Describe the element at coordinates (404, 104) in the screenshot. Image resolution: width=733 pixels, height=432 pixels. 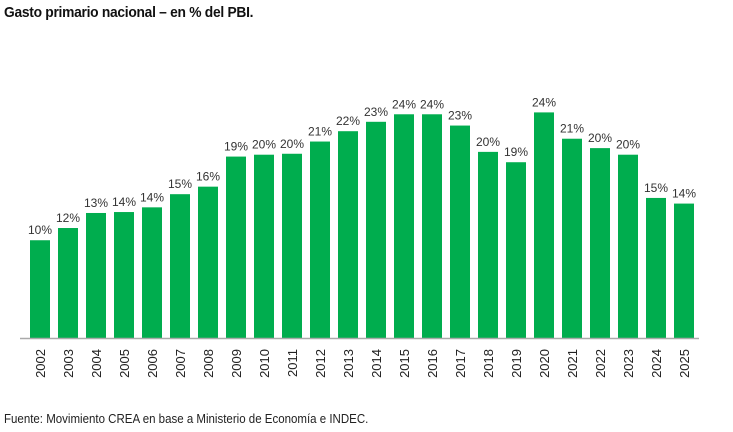
I see `data-label-2015: 24%` at that location.